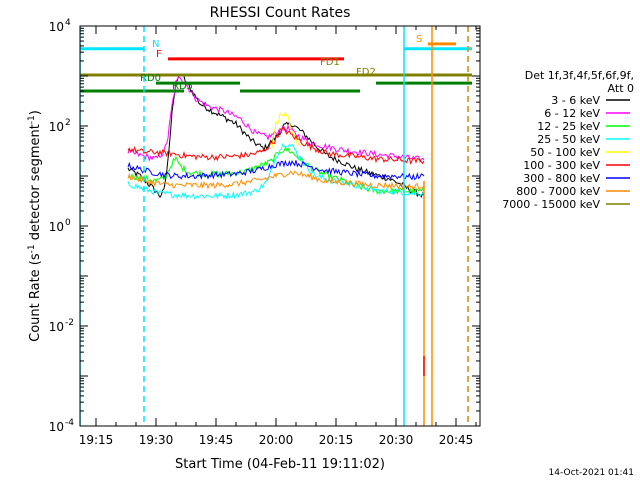 The width and height of the screenshot is (640, 480). I want to click on y-tick-exponent: 4, so click(68, 23).